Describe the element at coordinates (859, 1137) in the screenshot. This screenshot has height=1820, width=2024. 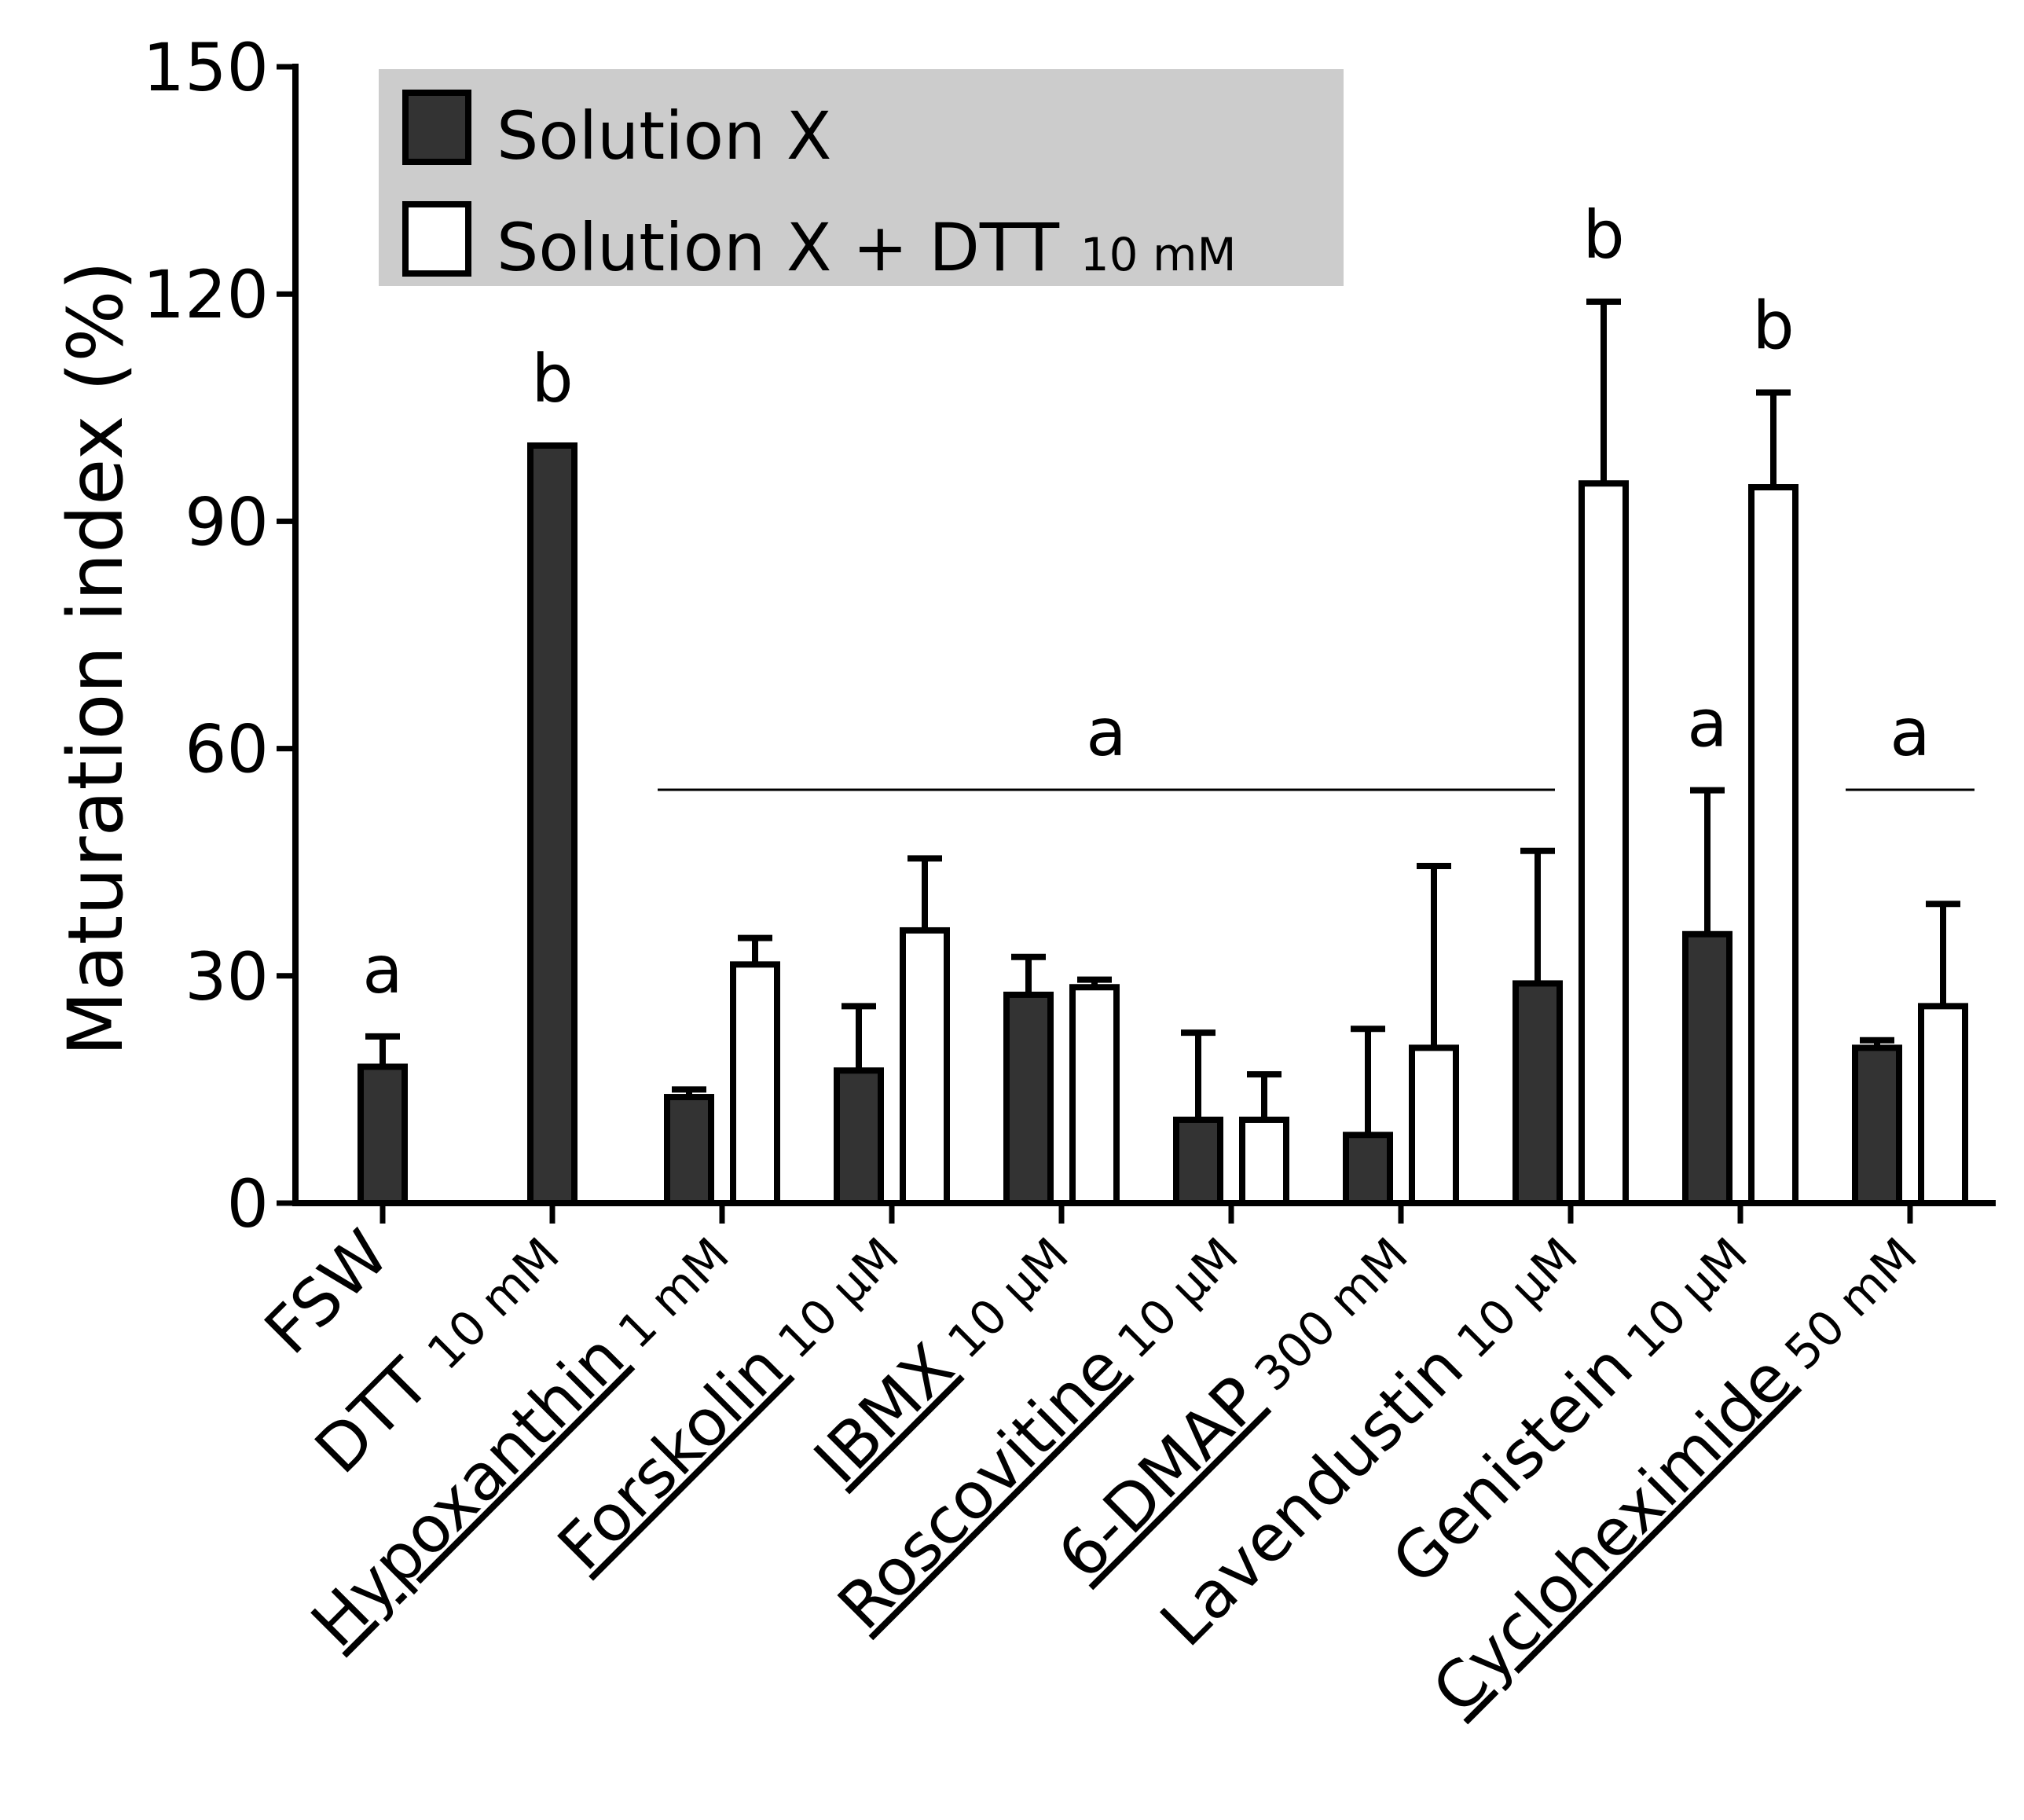
I see `bar-forskolin-solution-x` at that location.